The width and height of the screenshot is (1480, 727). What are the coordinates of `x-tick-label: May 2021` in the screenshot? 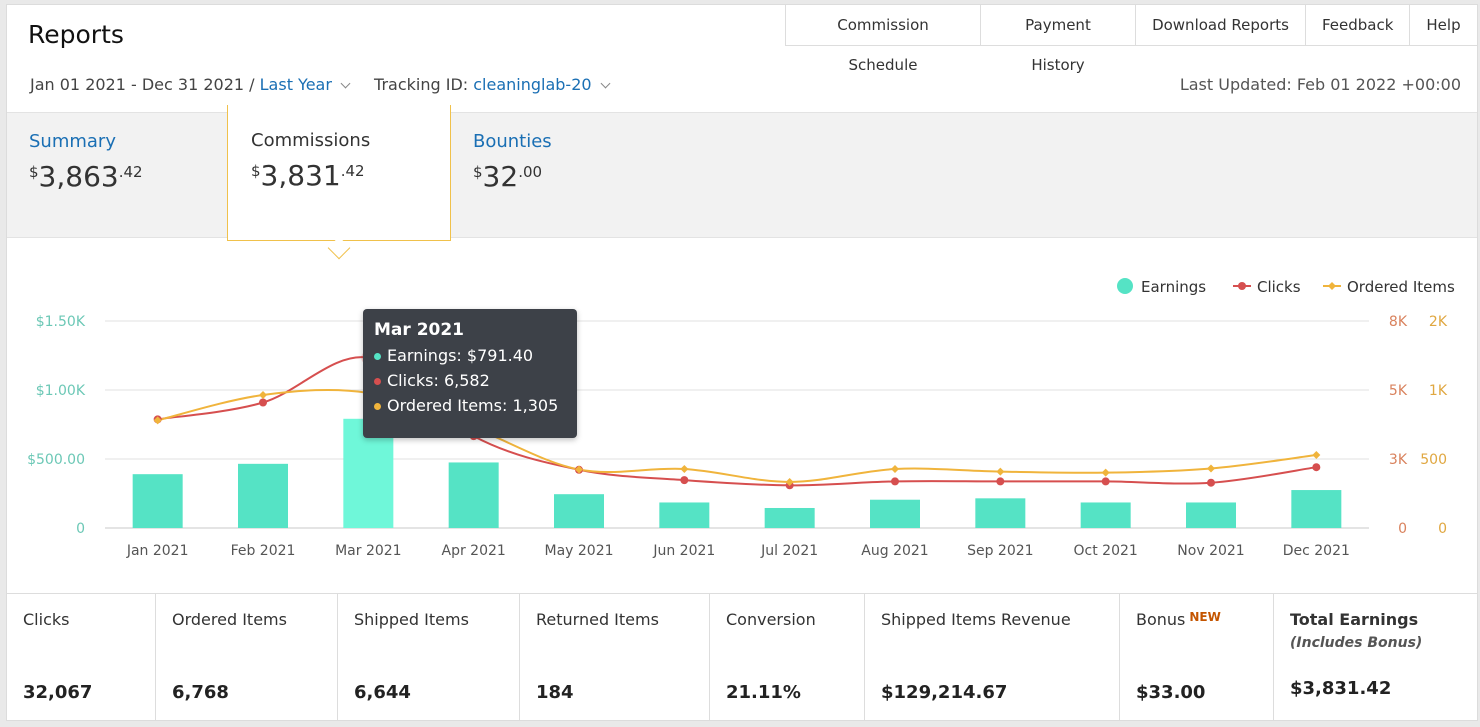 It's located at (578, 551).